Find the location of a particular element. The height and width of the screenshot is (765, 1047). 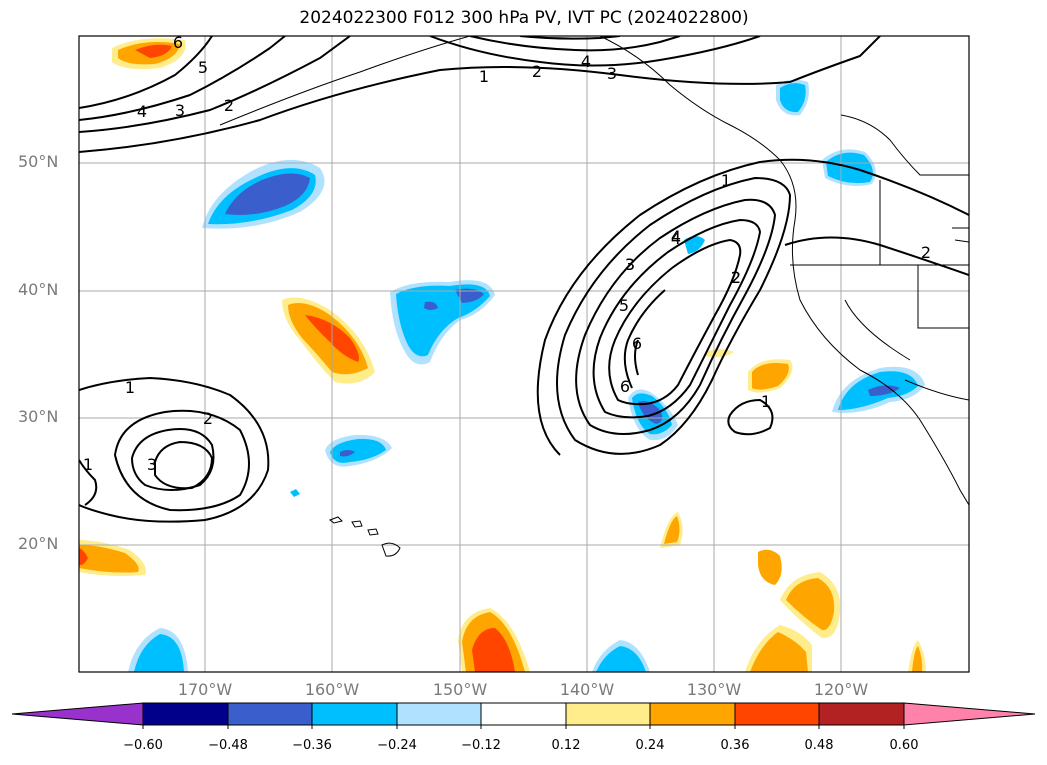

colorbar-tick-label: −0.24 is located at coordinates (397, 745).